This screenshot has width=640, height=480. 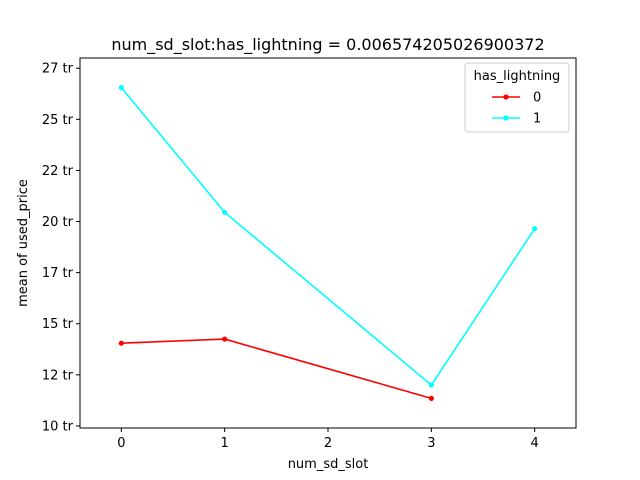 I want to click on y-axis-label: mean of used_price, so click(x=23, y=243).